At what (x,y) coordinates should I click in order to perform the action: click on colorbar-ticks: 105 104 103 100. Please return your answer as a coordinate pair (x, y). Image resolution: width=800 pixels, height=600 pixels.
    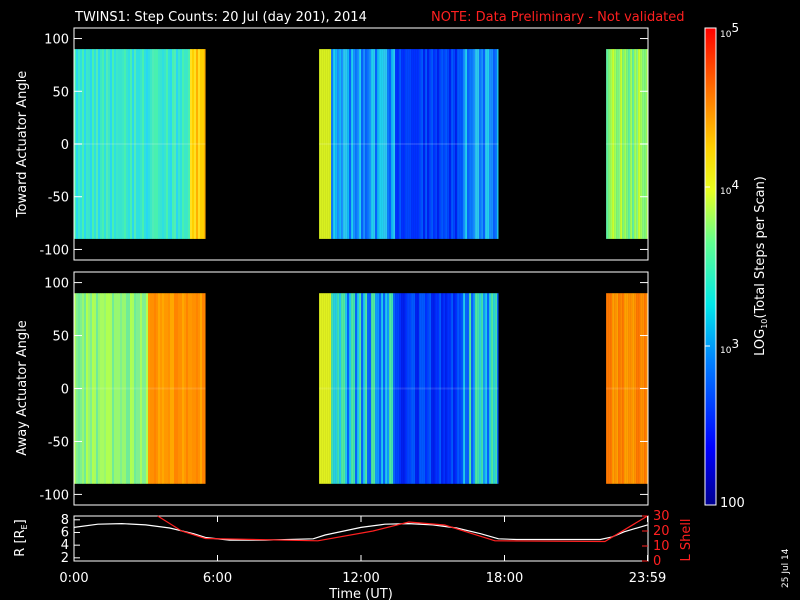
    Looking at the image, I should click on (725, 266).